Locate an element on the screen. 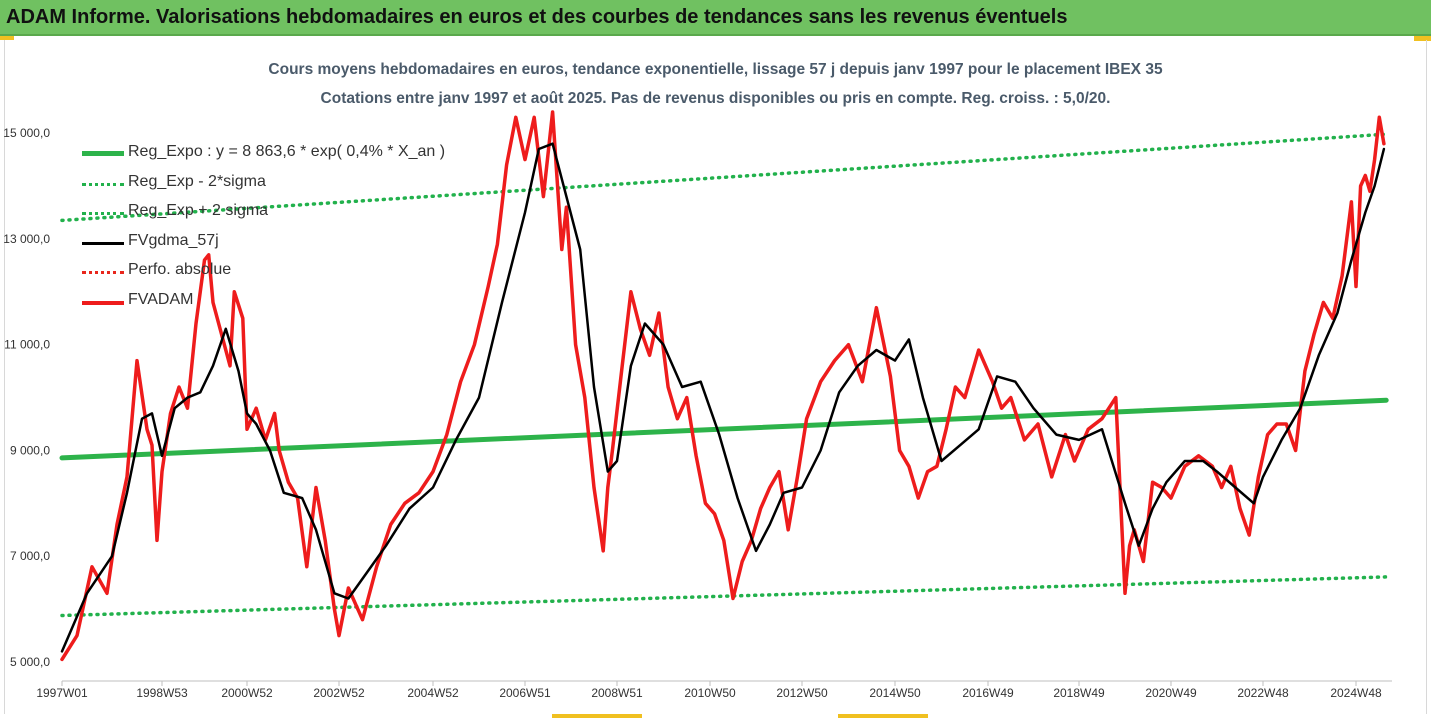  legend-swatch-perfo is located at coordinates (103, 272).